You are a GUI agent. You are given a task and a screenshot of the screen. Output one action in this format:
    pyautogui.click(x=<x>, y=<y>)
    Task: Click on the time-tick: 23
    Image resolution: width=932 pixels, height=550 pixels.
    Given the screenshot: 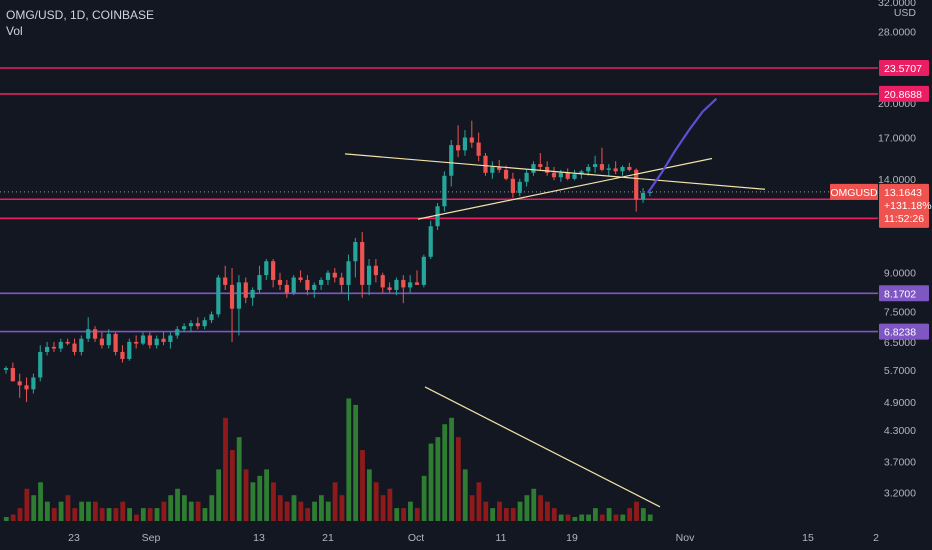 What is the action you would take?
    pyautogui.click(x=74, y=538)
    